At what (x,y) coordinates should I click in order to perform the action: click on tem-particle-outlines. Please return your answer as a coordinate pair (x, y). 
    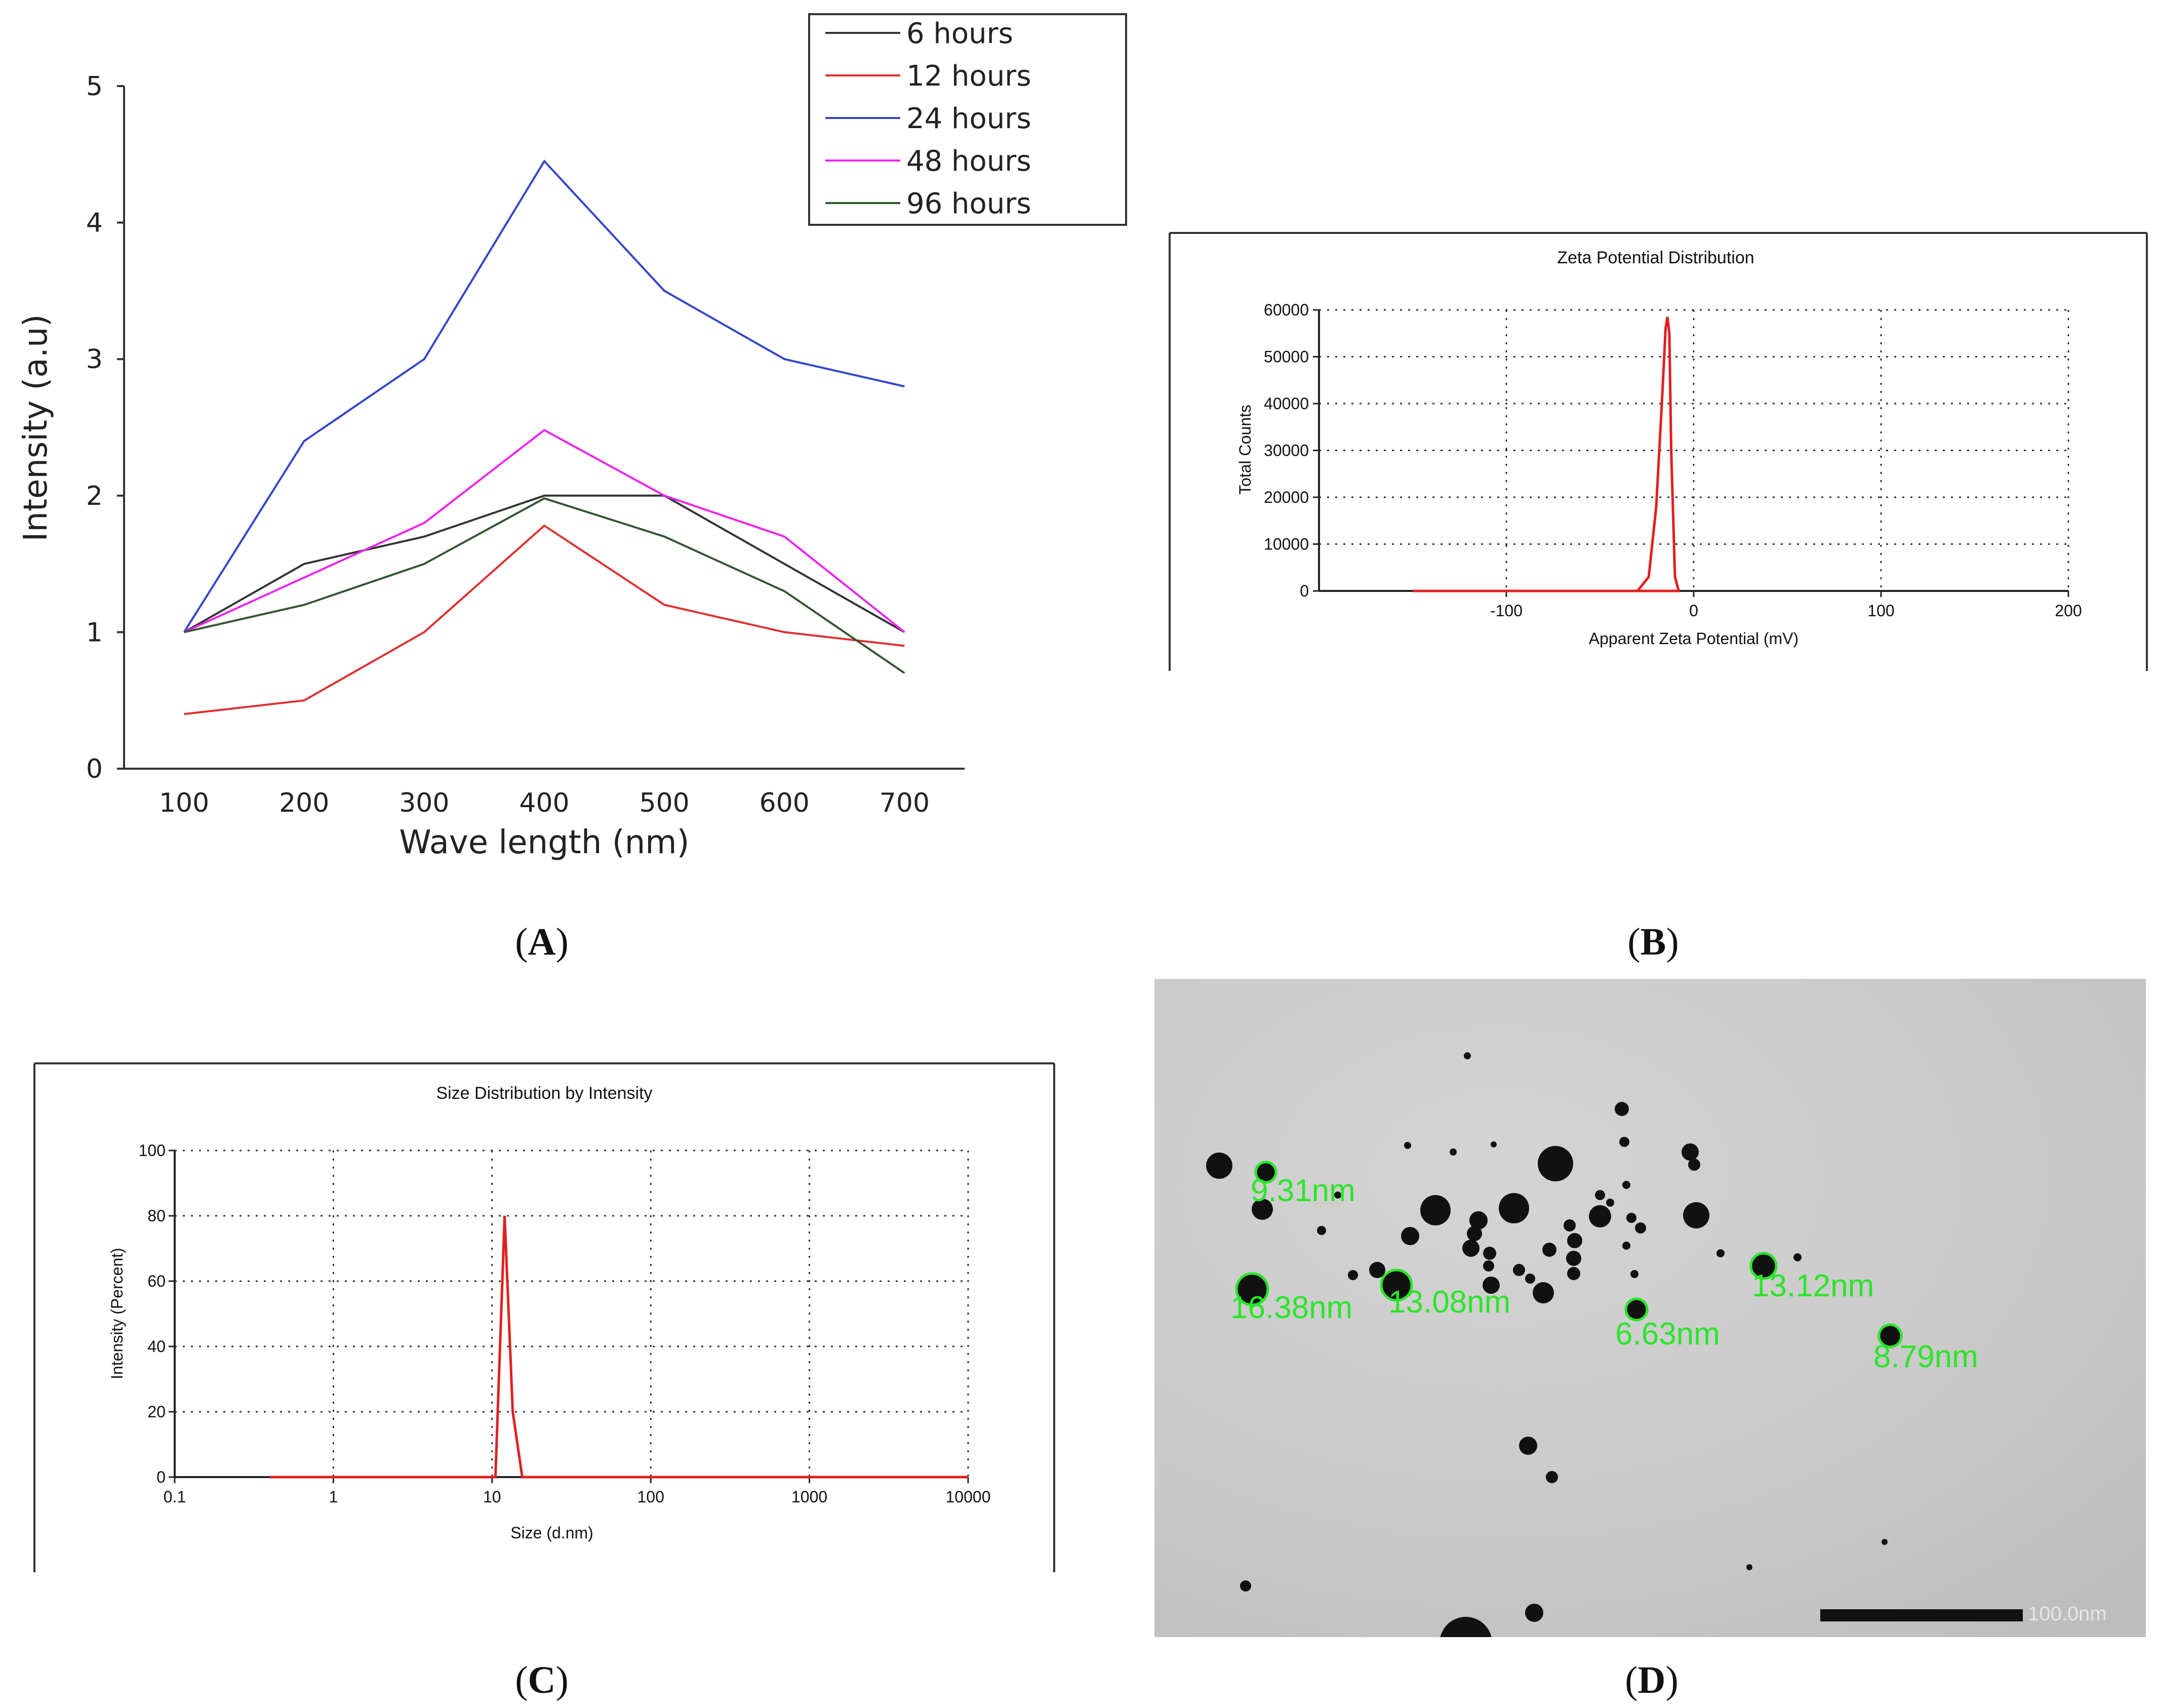
    Looking at the image, I should click on (1569, 1254).